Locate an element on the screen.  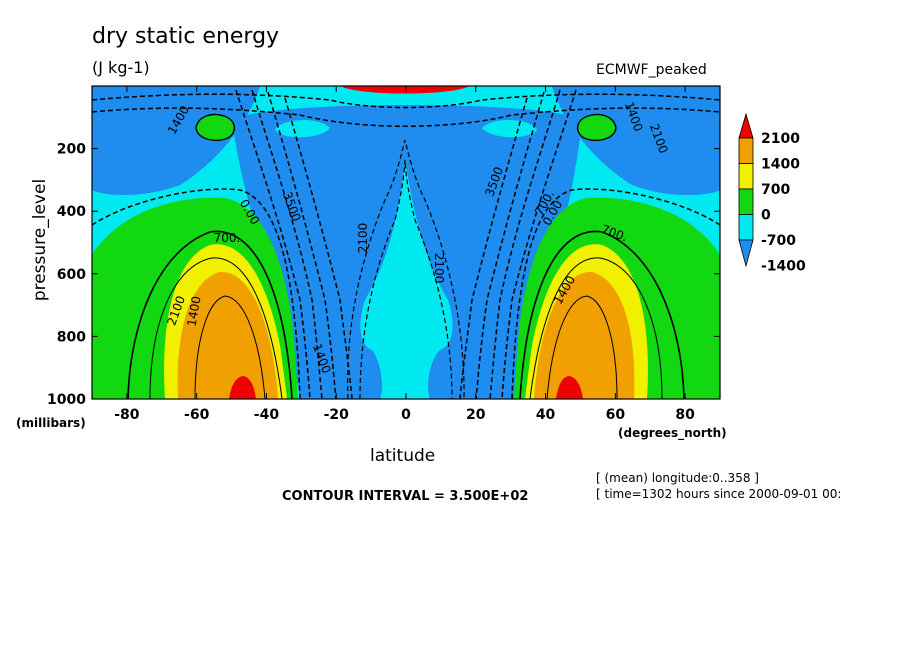
region-top-peak is located at coordinates (405, 90).